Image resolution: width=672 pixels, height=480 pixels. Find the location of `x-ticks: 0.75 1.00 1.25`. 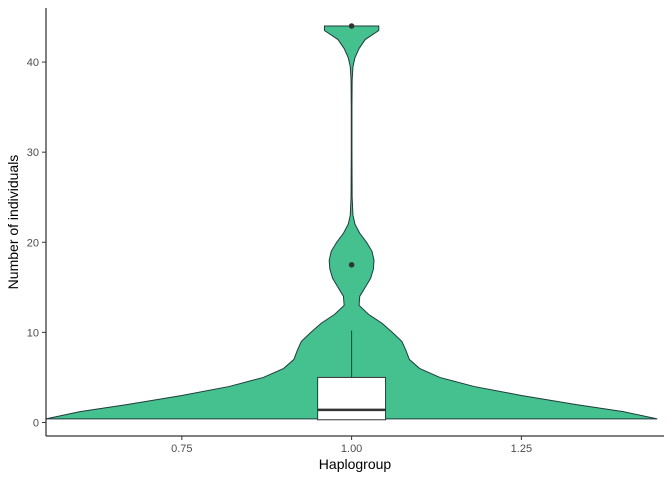

x-ticks: 0.75 1.00 1.25 is located at coordinates (351, 445).